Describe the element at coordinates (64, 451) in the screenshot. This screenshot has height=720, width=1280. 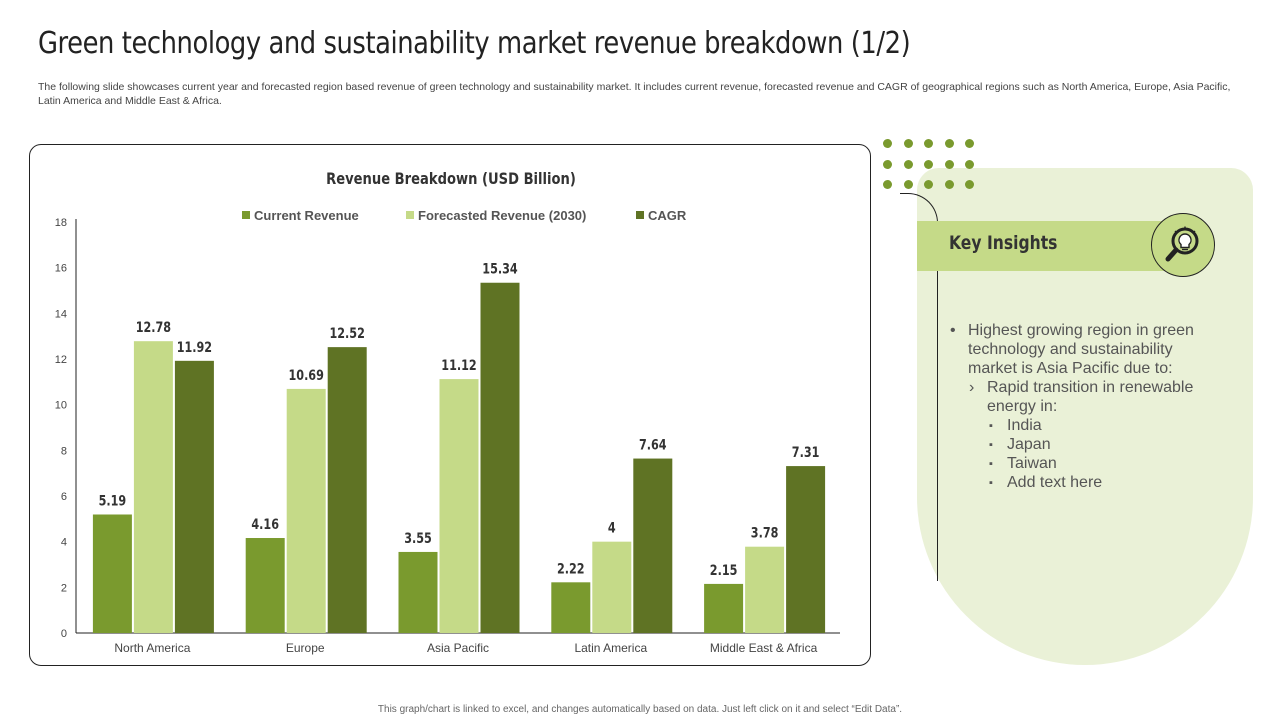
I see `y-tick-label: 8` at that location.